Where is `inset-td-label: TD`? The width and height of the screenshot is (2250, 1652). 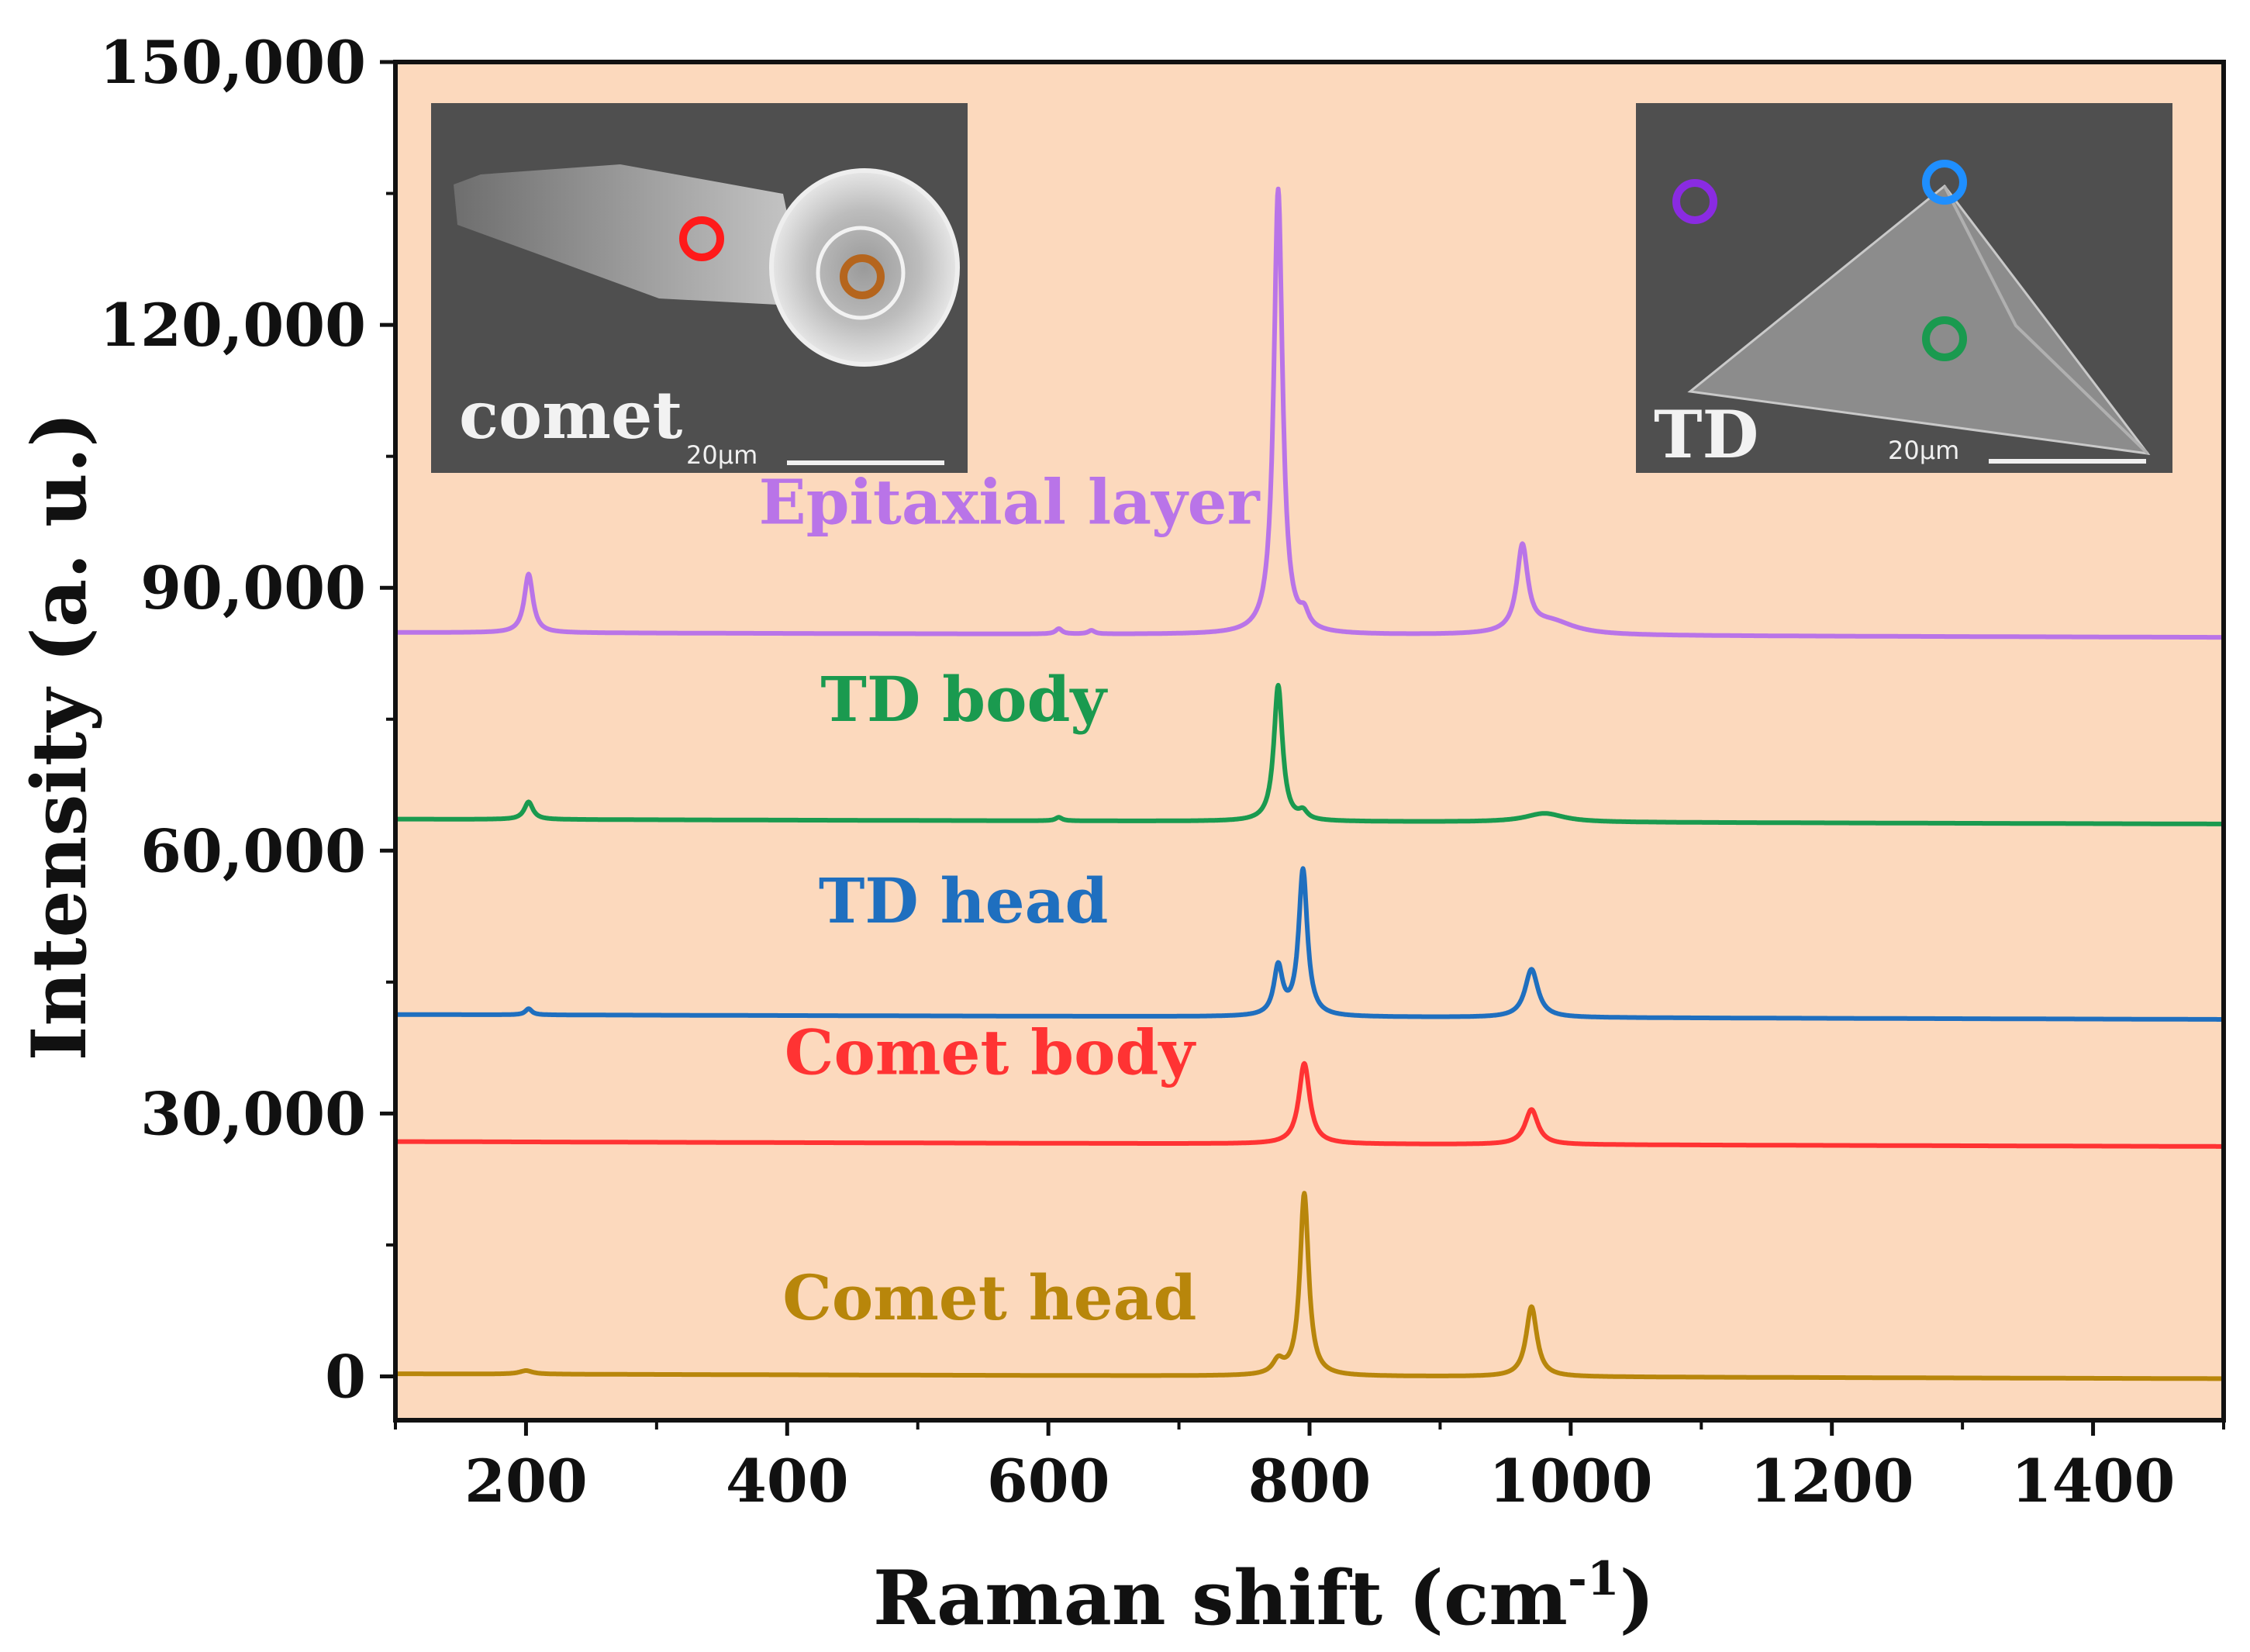
inset-td-label: TD is located at coordinates (1706, 434).